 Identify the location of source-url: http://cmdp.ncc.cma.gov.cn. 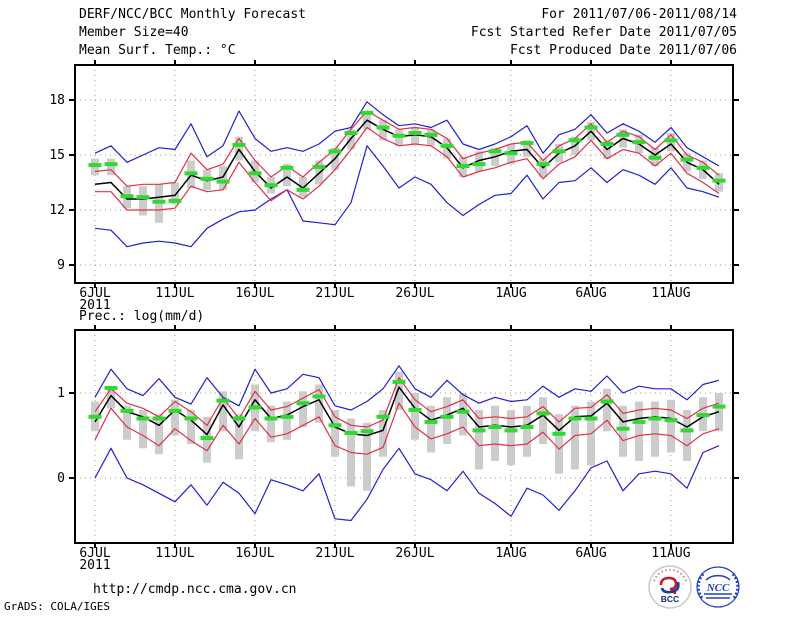
(195, 589).